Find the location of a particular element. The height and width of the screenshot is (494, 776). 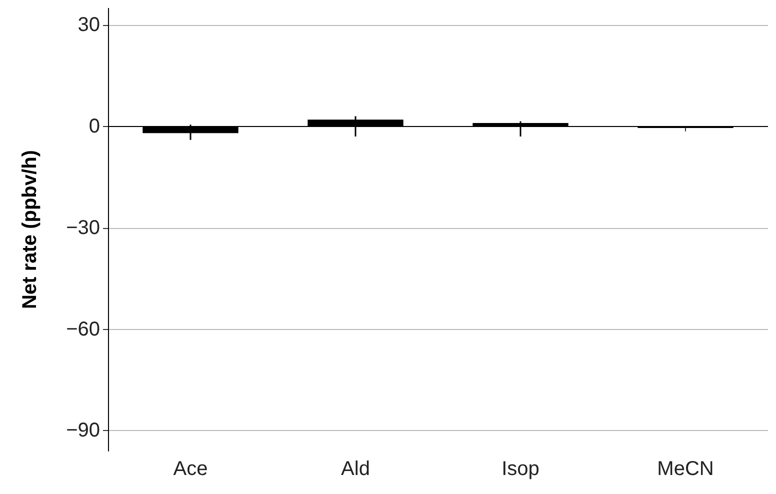

x-tick-label: Ald is located at coordinates (355, 469).